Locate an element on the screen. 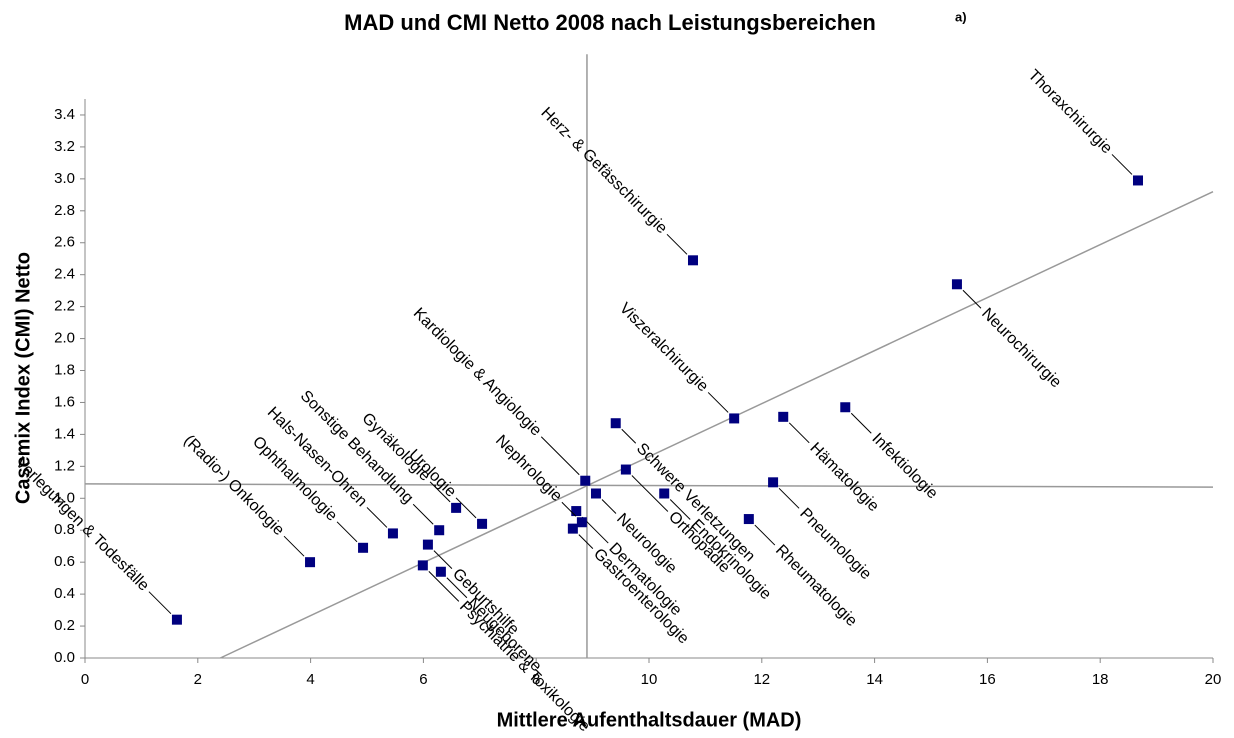  point-label: Viszeralchirurgie is located at coordinates (664, 348).